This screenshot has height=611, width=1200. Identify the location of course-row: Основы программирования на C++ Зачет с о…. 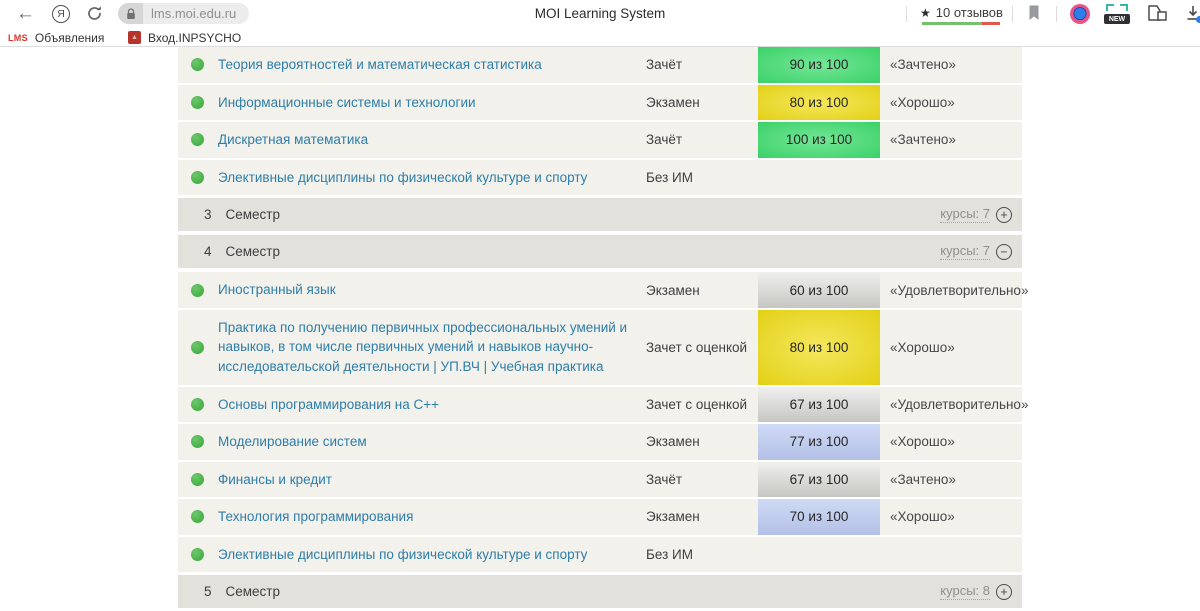
(603, 405).